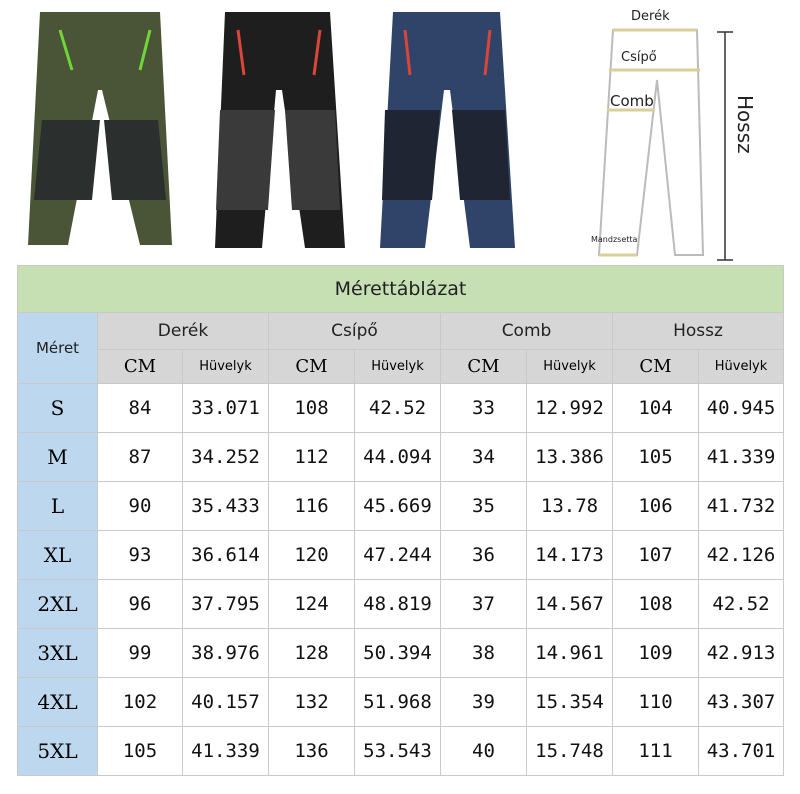  I want to click on table-row: 3XL 99 38.976 128 50.394 38 14.961 109 42.913, so click(401, 653).